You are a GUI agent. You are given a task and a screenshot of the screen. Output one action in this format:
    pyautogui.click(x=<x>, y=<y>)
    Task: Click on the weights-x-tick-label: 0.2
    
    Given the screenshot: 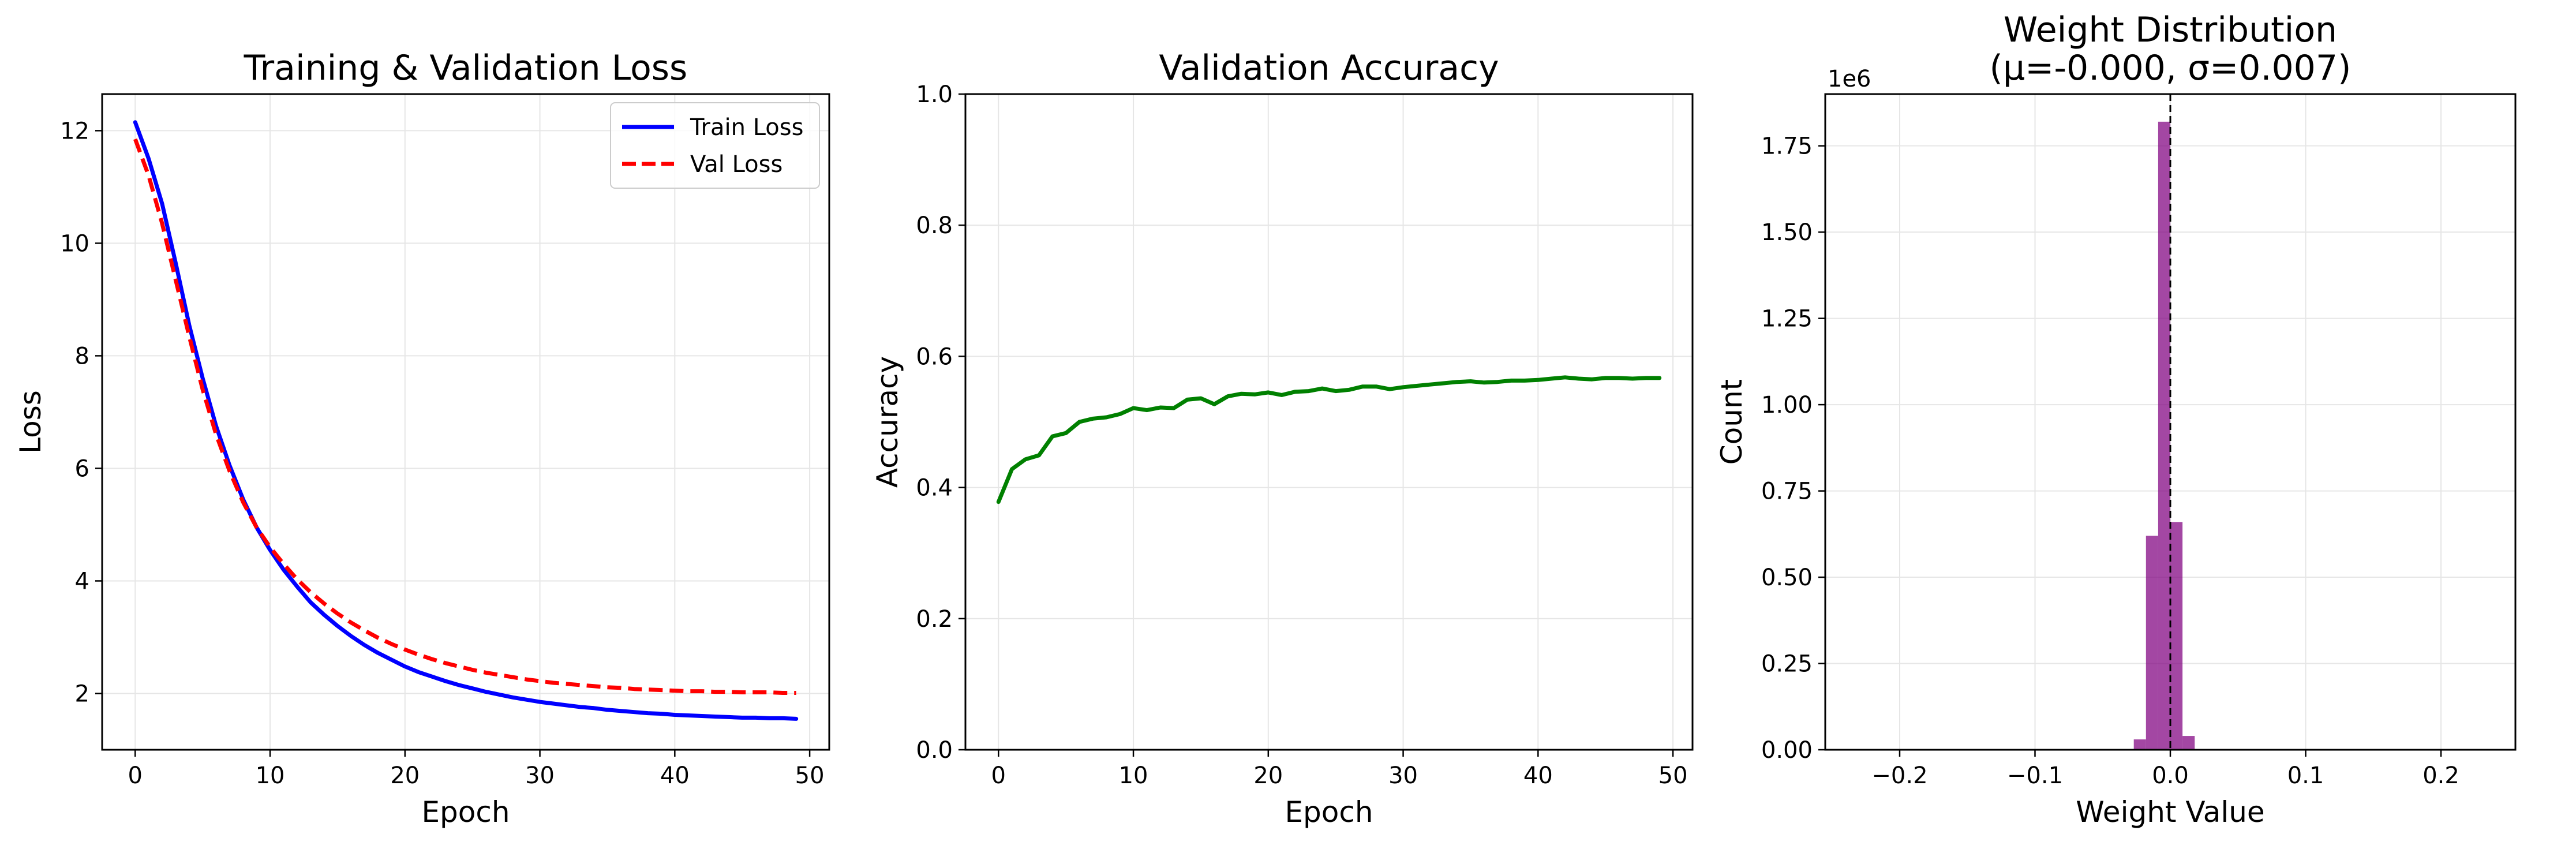 What is the action you would take?
    pyautogui.click(x=2441, y=775)
    